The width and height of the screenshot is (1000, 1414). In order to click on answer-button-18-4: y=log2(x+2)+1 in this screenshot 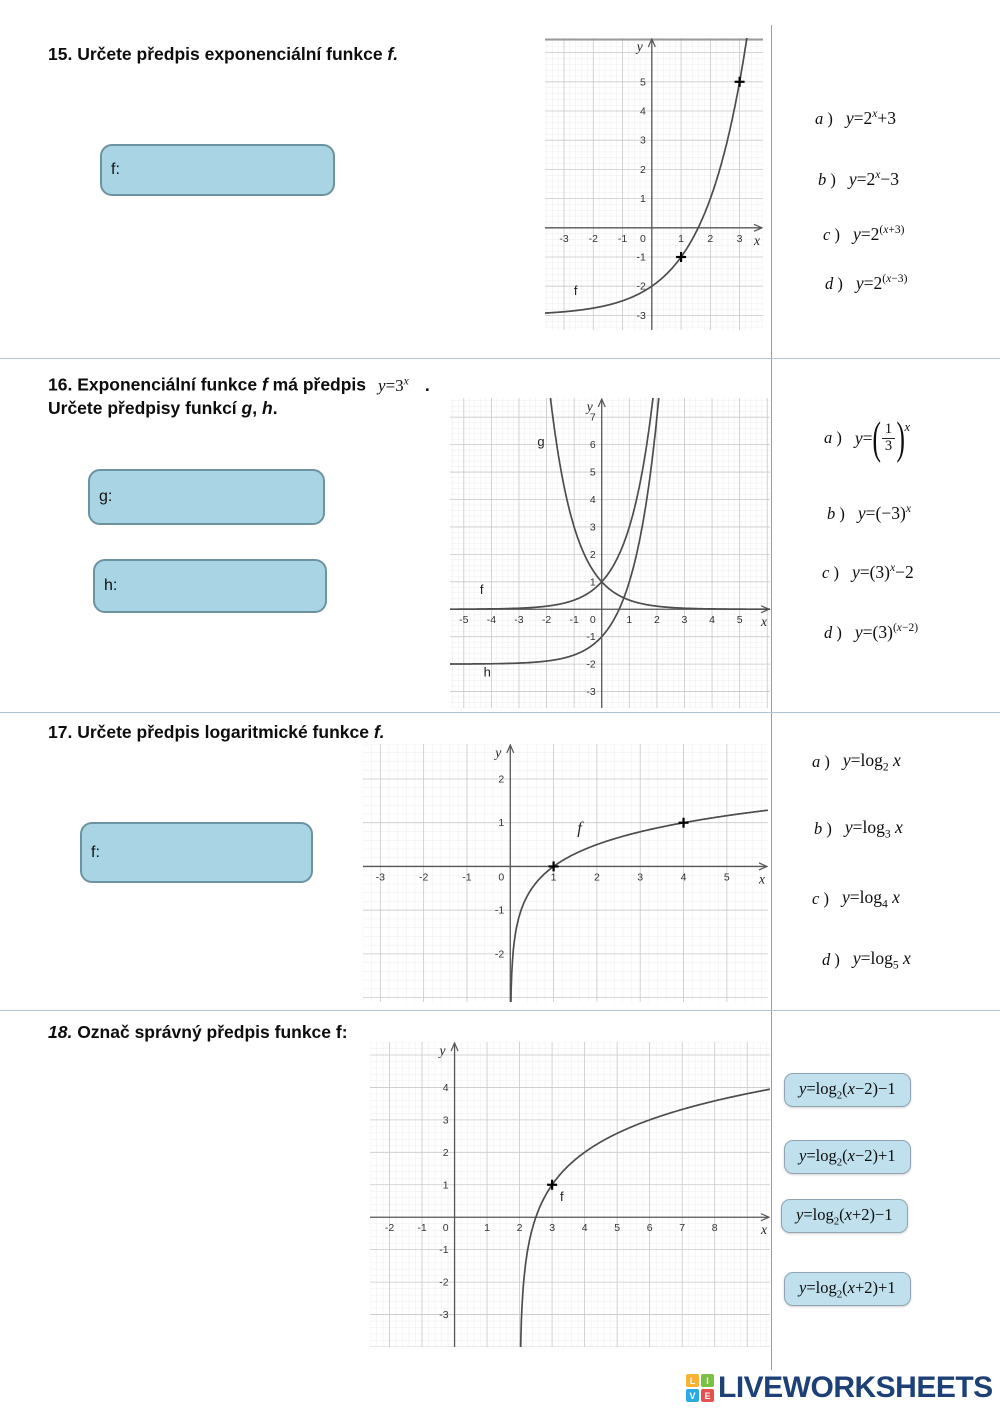, I will do `click(847, 1289)`.